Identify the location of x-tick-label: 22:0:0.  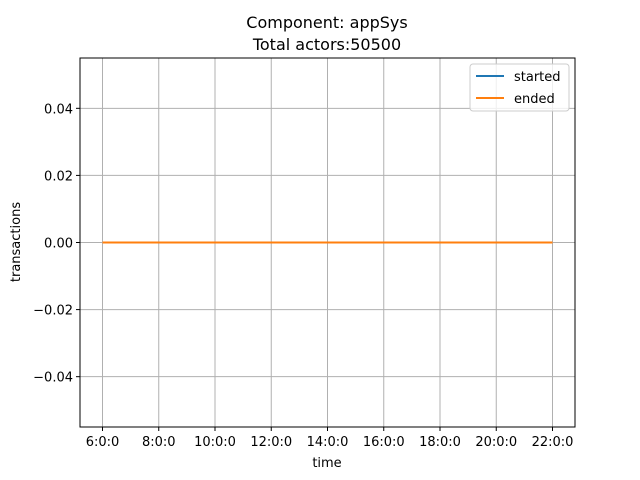
(553, 442).